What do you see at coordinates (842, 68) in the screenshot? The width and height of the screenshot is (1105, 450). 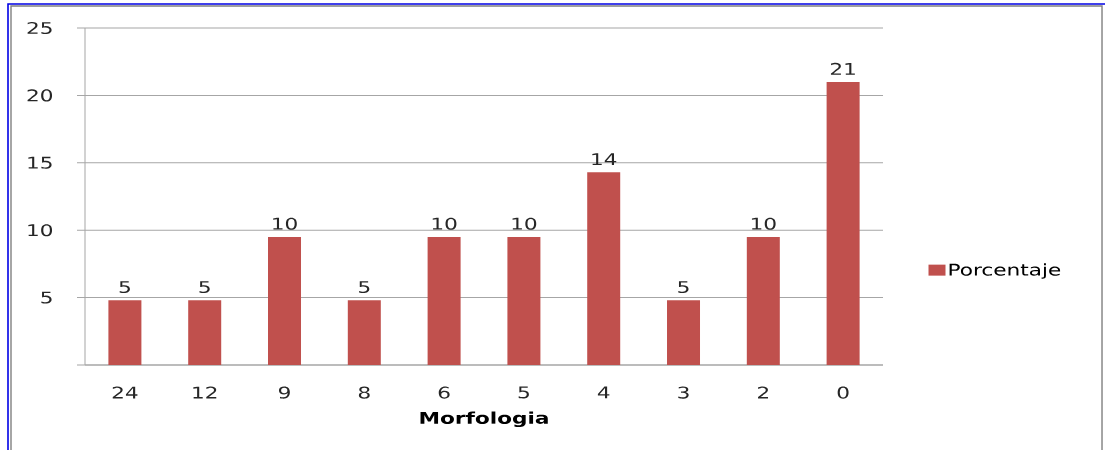 I see `data-label: 21` at bounding box center [842, 68].